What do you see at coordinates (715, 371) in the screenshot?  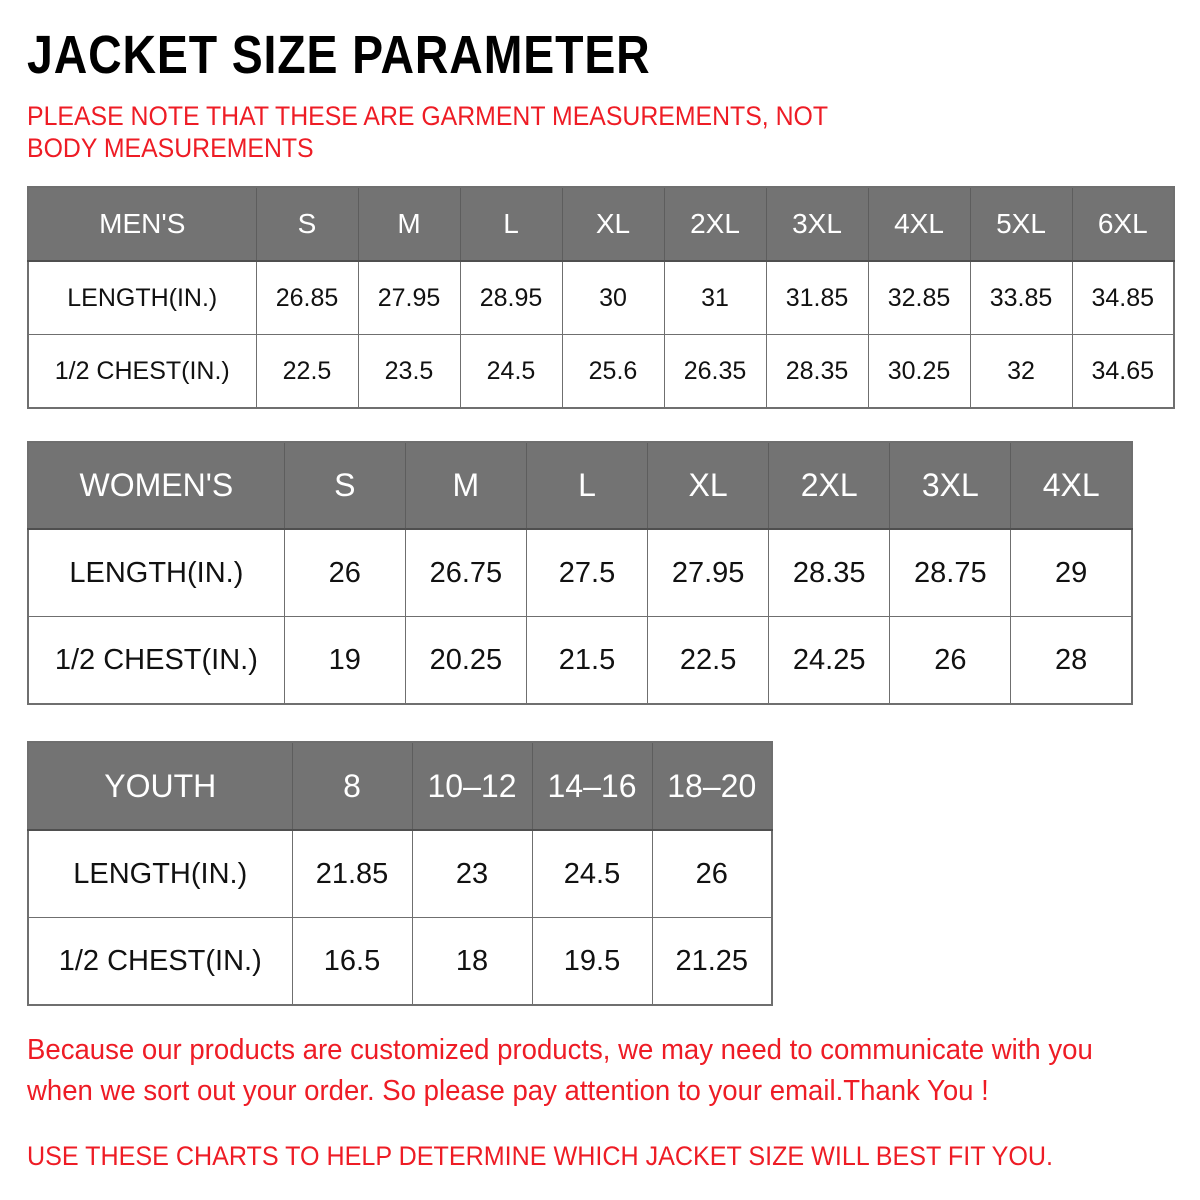 I see `mens-cell-r2-c5: 26.35` at bounding box center [715, 371].